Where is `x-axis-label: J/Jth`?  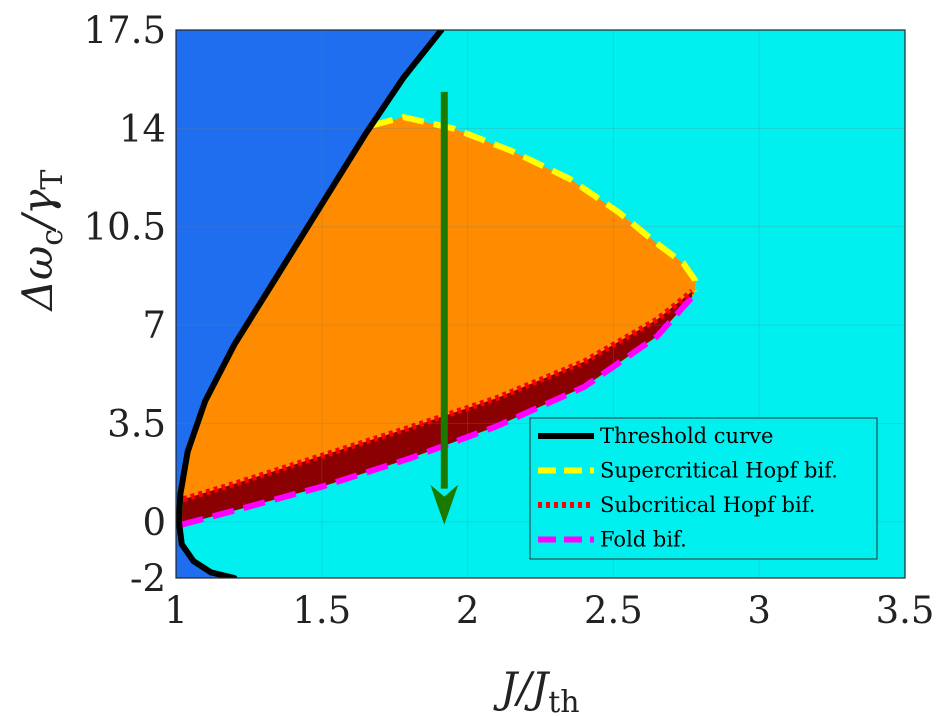
x-axis-label: J/Jth is located at coordinates (535, 690).